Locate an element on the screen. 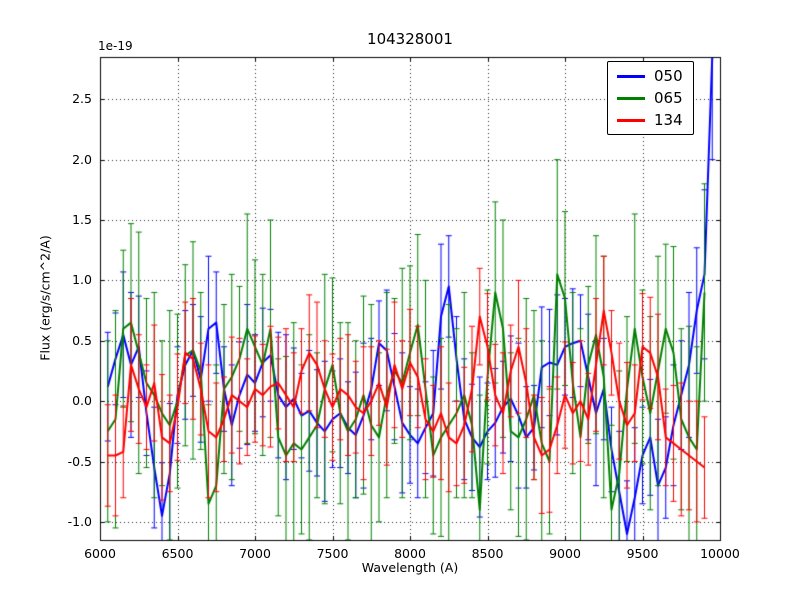 The width and height of the screenshot is (800, 600). y-tick-label: 2.5 is located at coordinates (82, 99).